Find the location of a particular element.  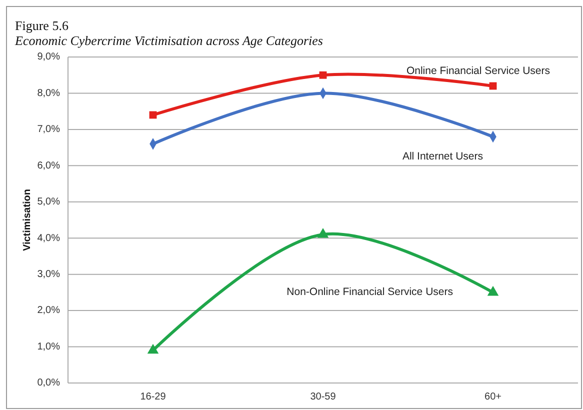

y-axis-title: Victimisation is located at coordinates (27, 220).